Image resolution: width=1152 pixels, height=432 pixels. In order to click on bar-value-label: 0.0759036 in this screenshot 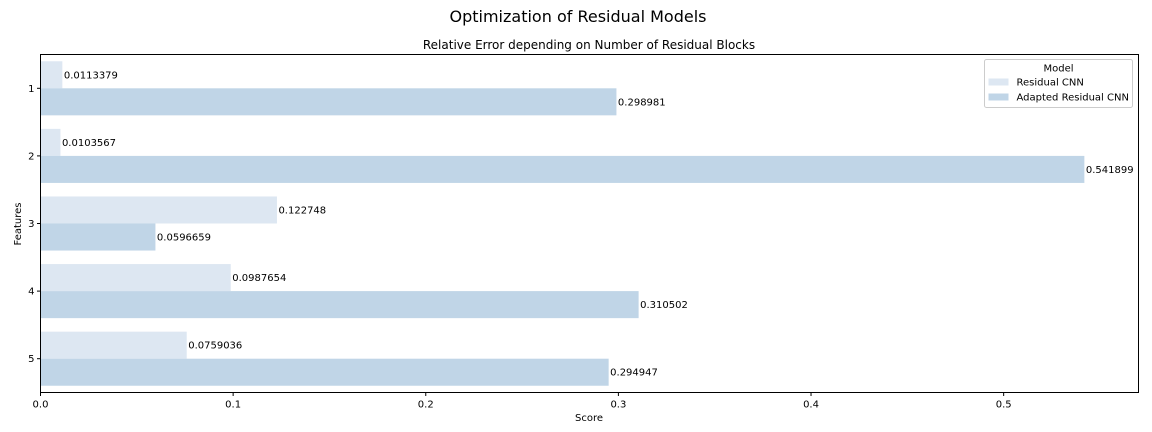, I will do `click(215, 346)`.